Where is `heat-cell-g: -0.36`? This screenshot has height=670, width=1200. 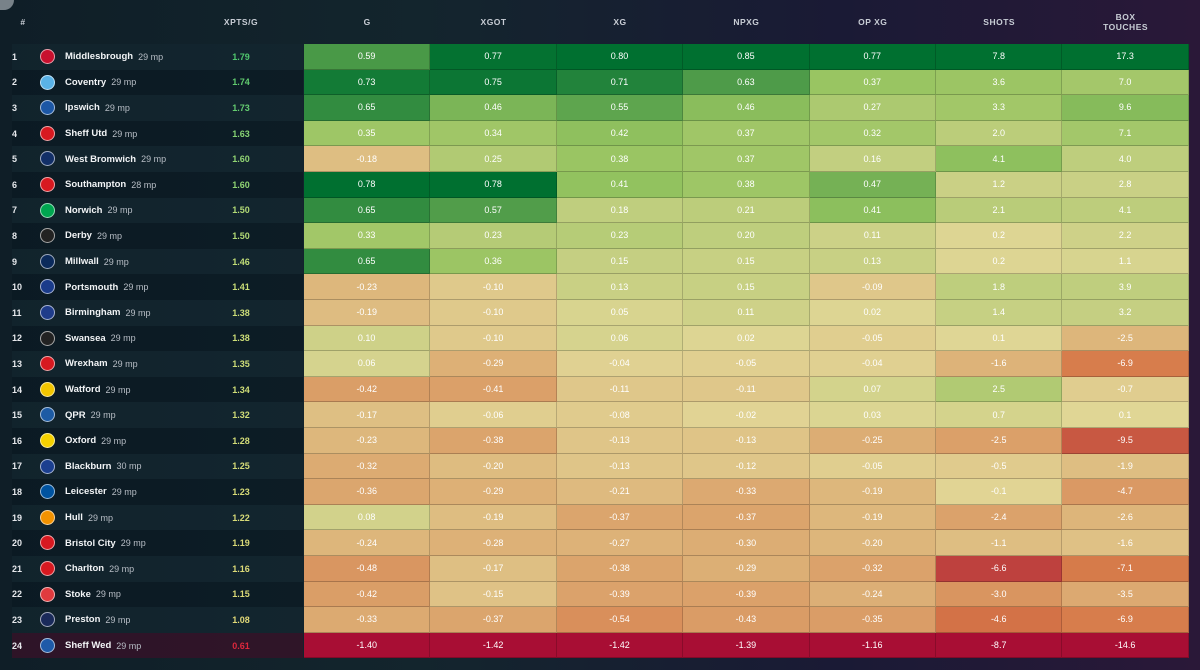 heat-cell-g: -0.36 is located at coordinates (367, 492).